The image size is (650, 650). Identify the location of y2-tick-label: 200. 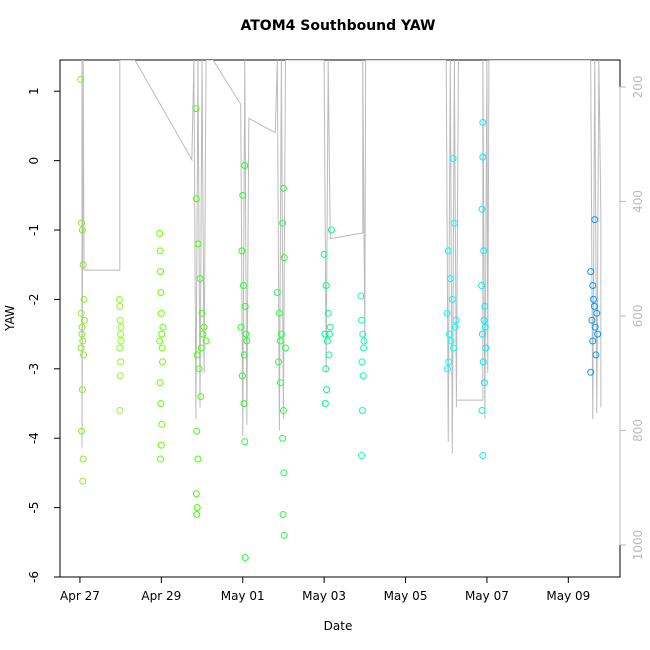
(638, 86).